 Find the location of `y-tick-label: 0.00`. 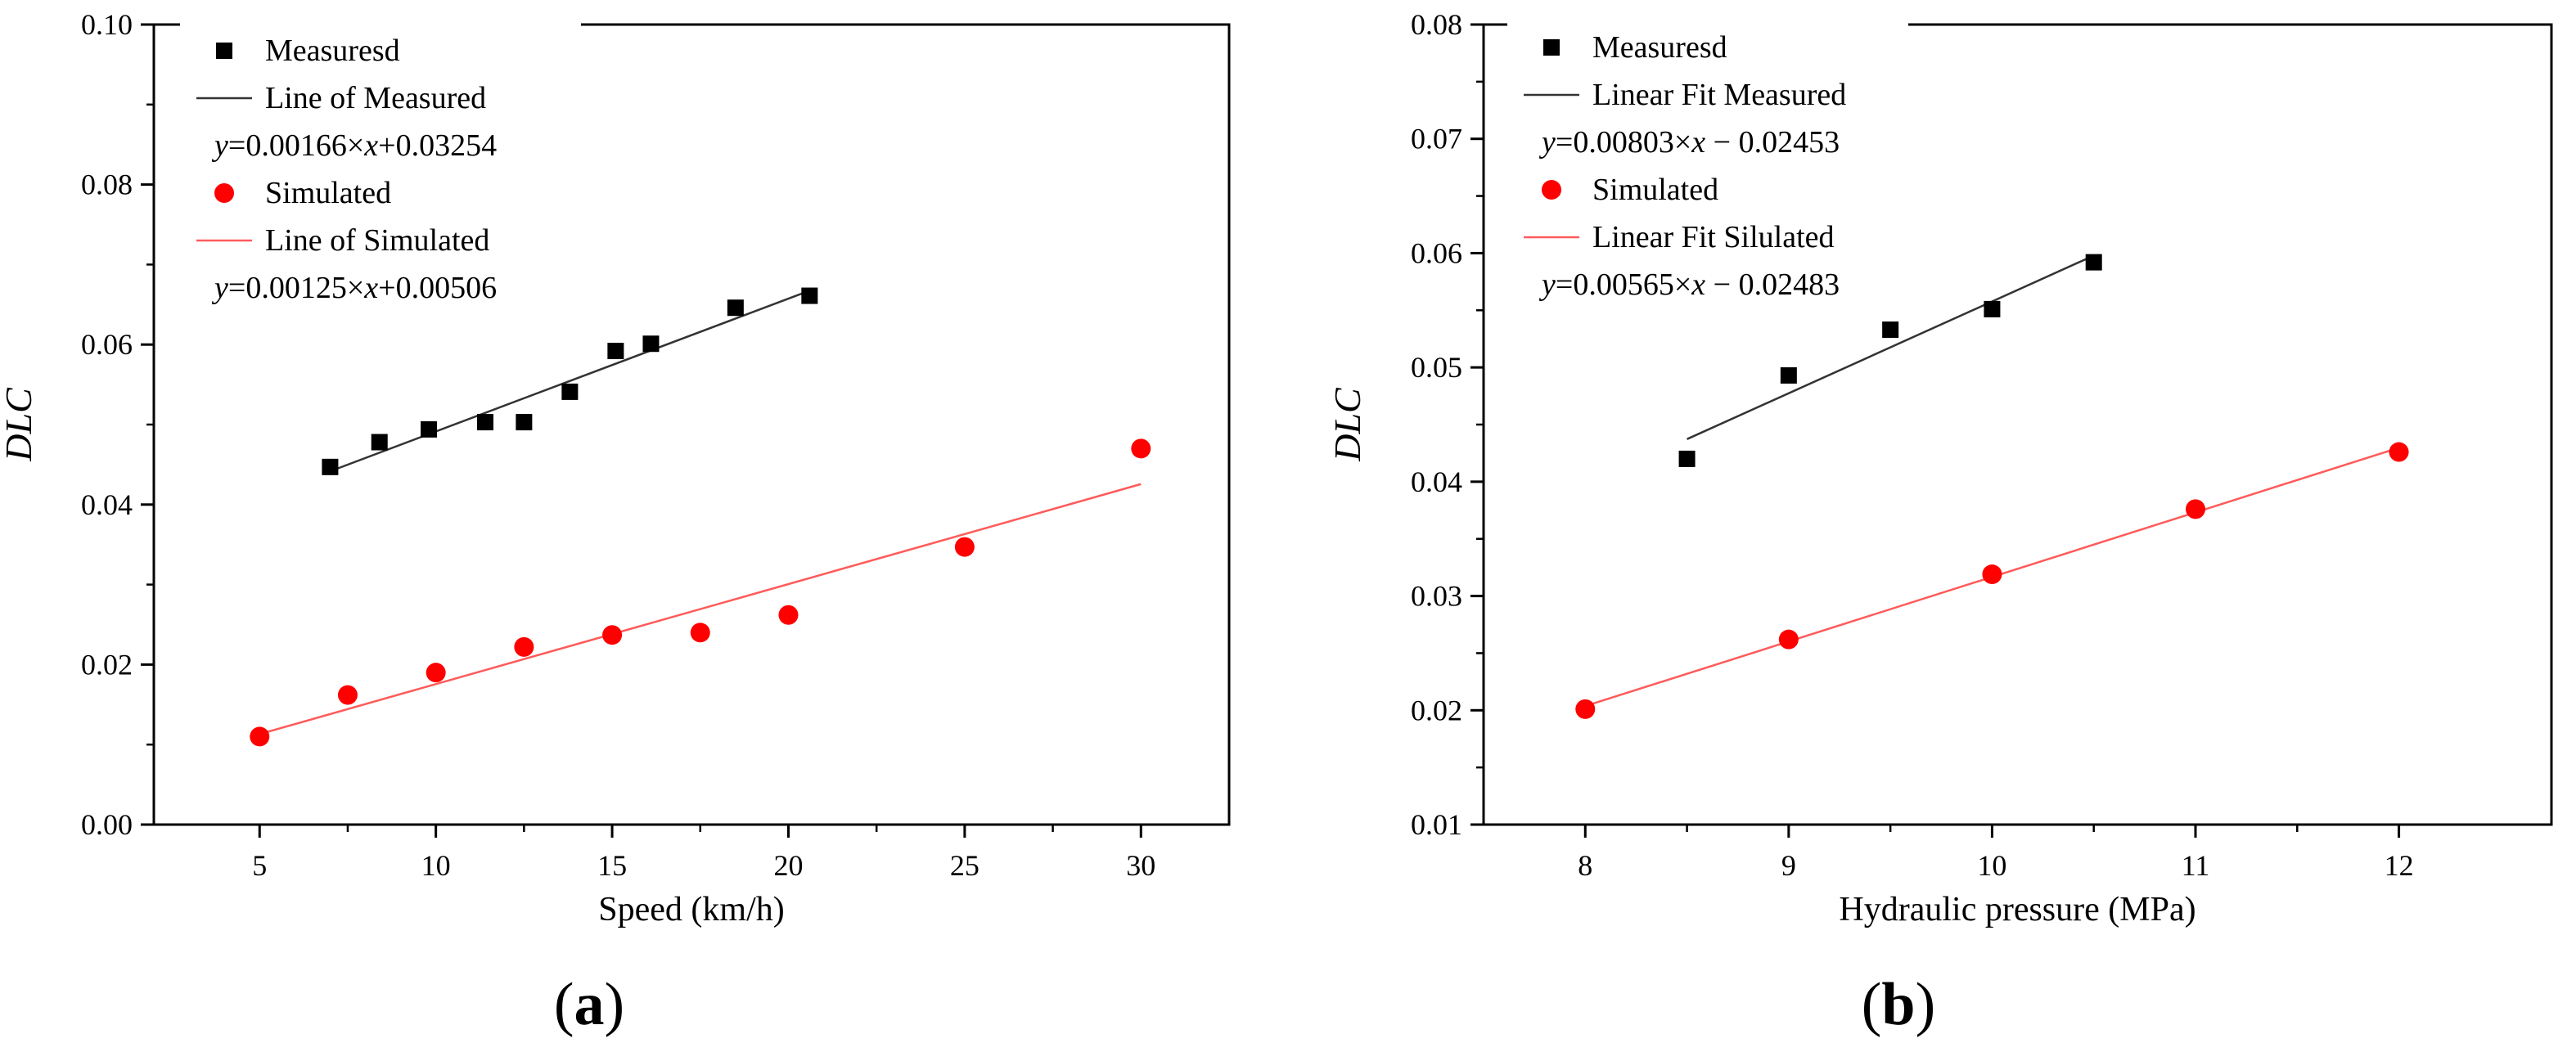

y-tick-label: 0.00 is located at coordinates (107, 824).